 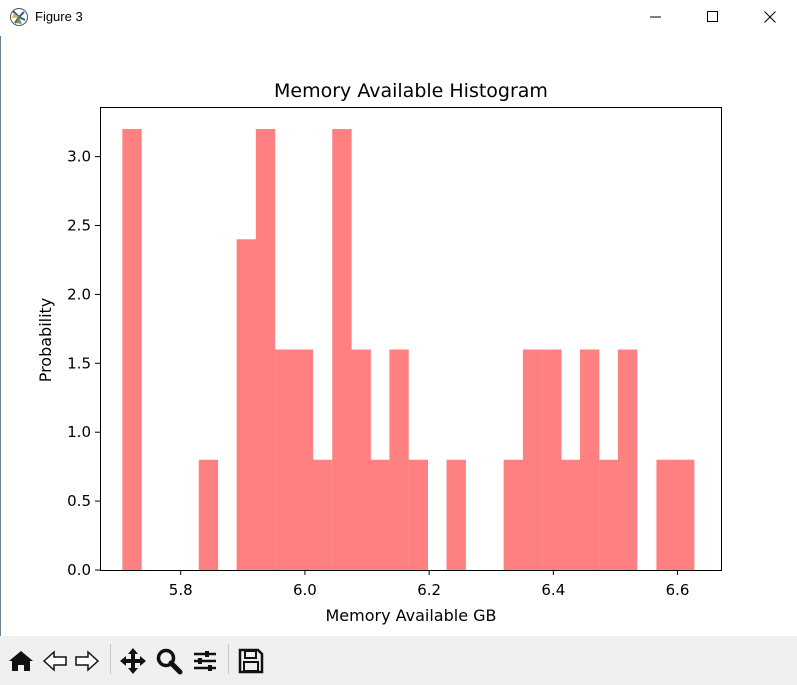 I want to click on x-tick-label: 6.4, so click(x=553, y=590).